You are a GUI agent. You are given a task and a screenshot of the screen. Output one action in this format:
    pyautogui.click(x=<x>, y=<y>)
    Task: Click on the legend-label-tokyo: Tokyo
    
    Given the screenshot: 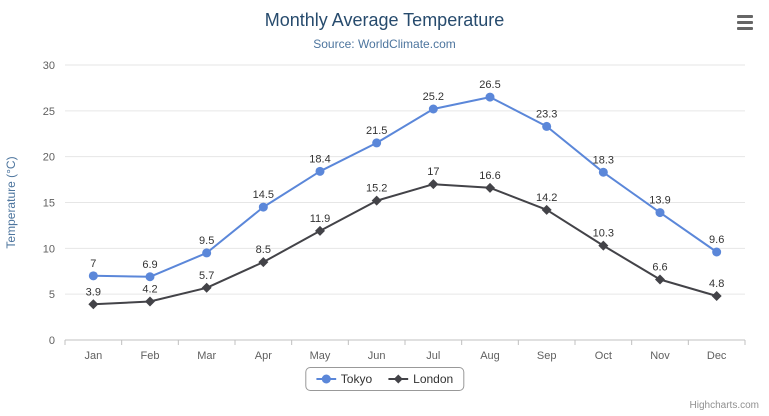 What is the action you would take?
    pyautogui.click(x=356, y=379)
    